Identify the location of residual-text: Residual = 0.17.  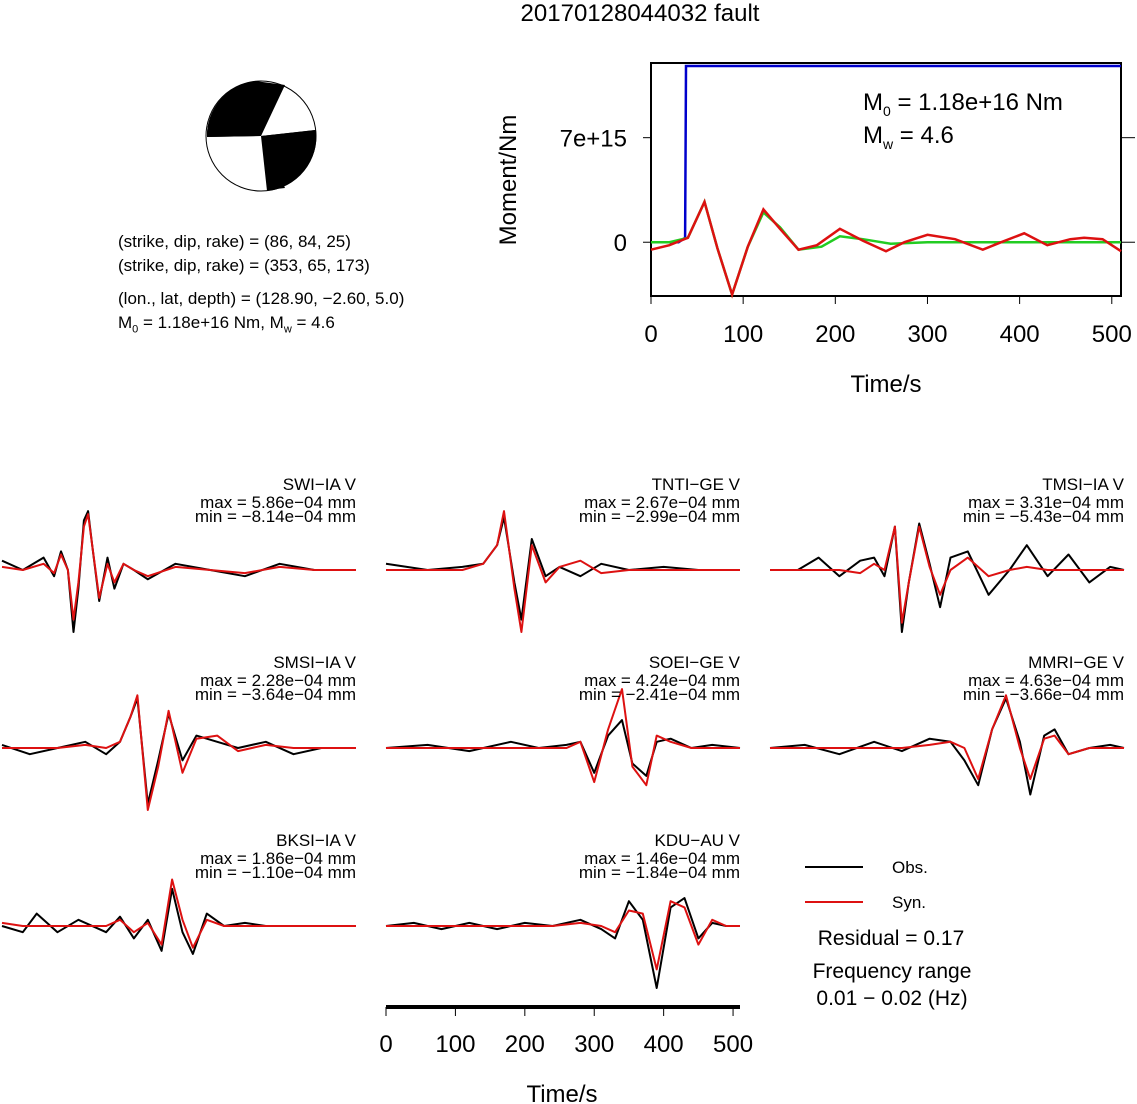
(891, 938).